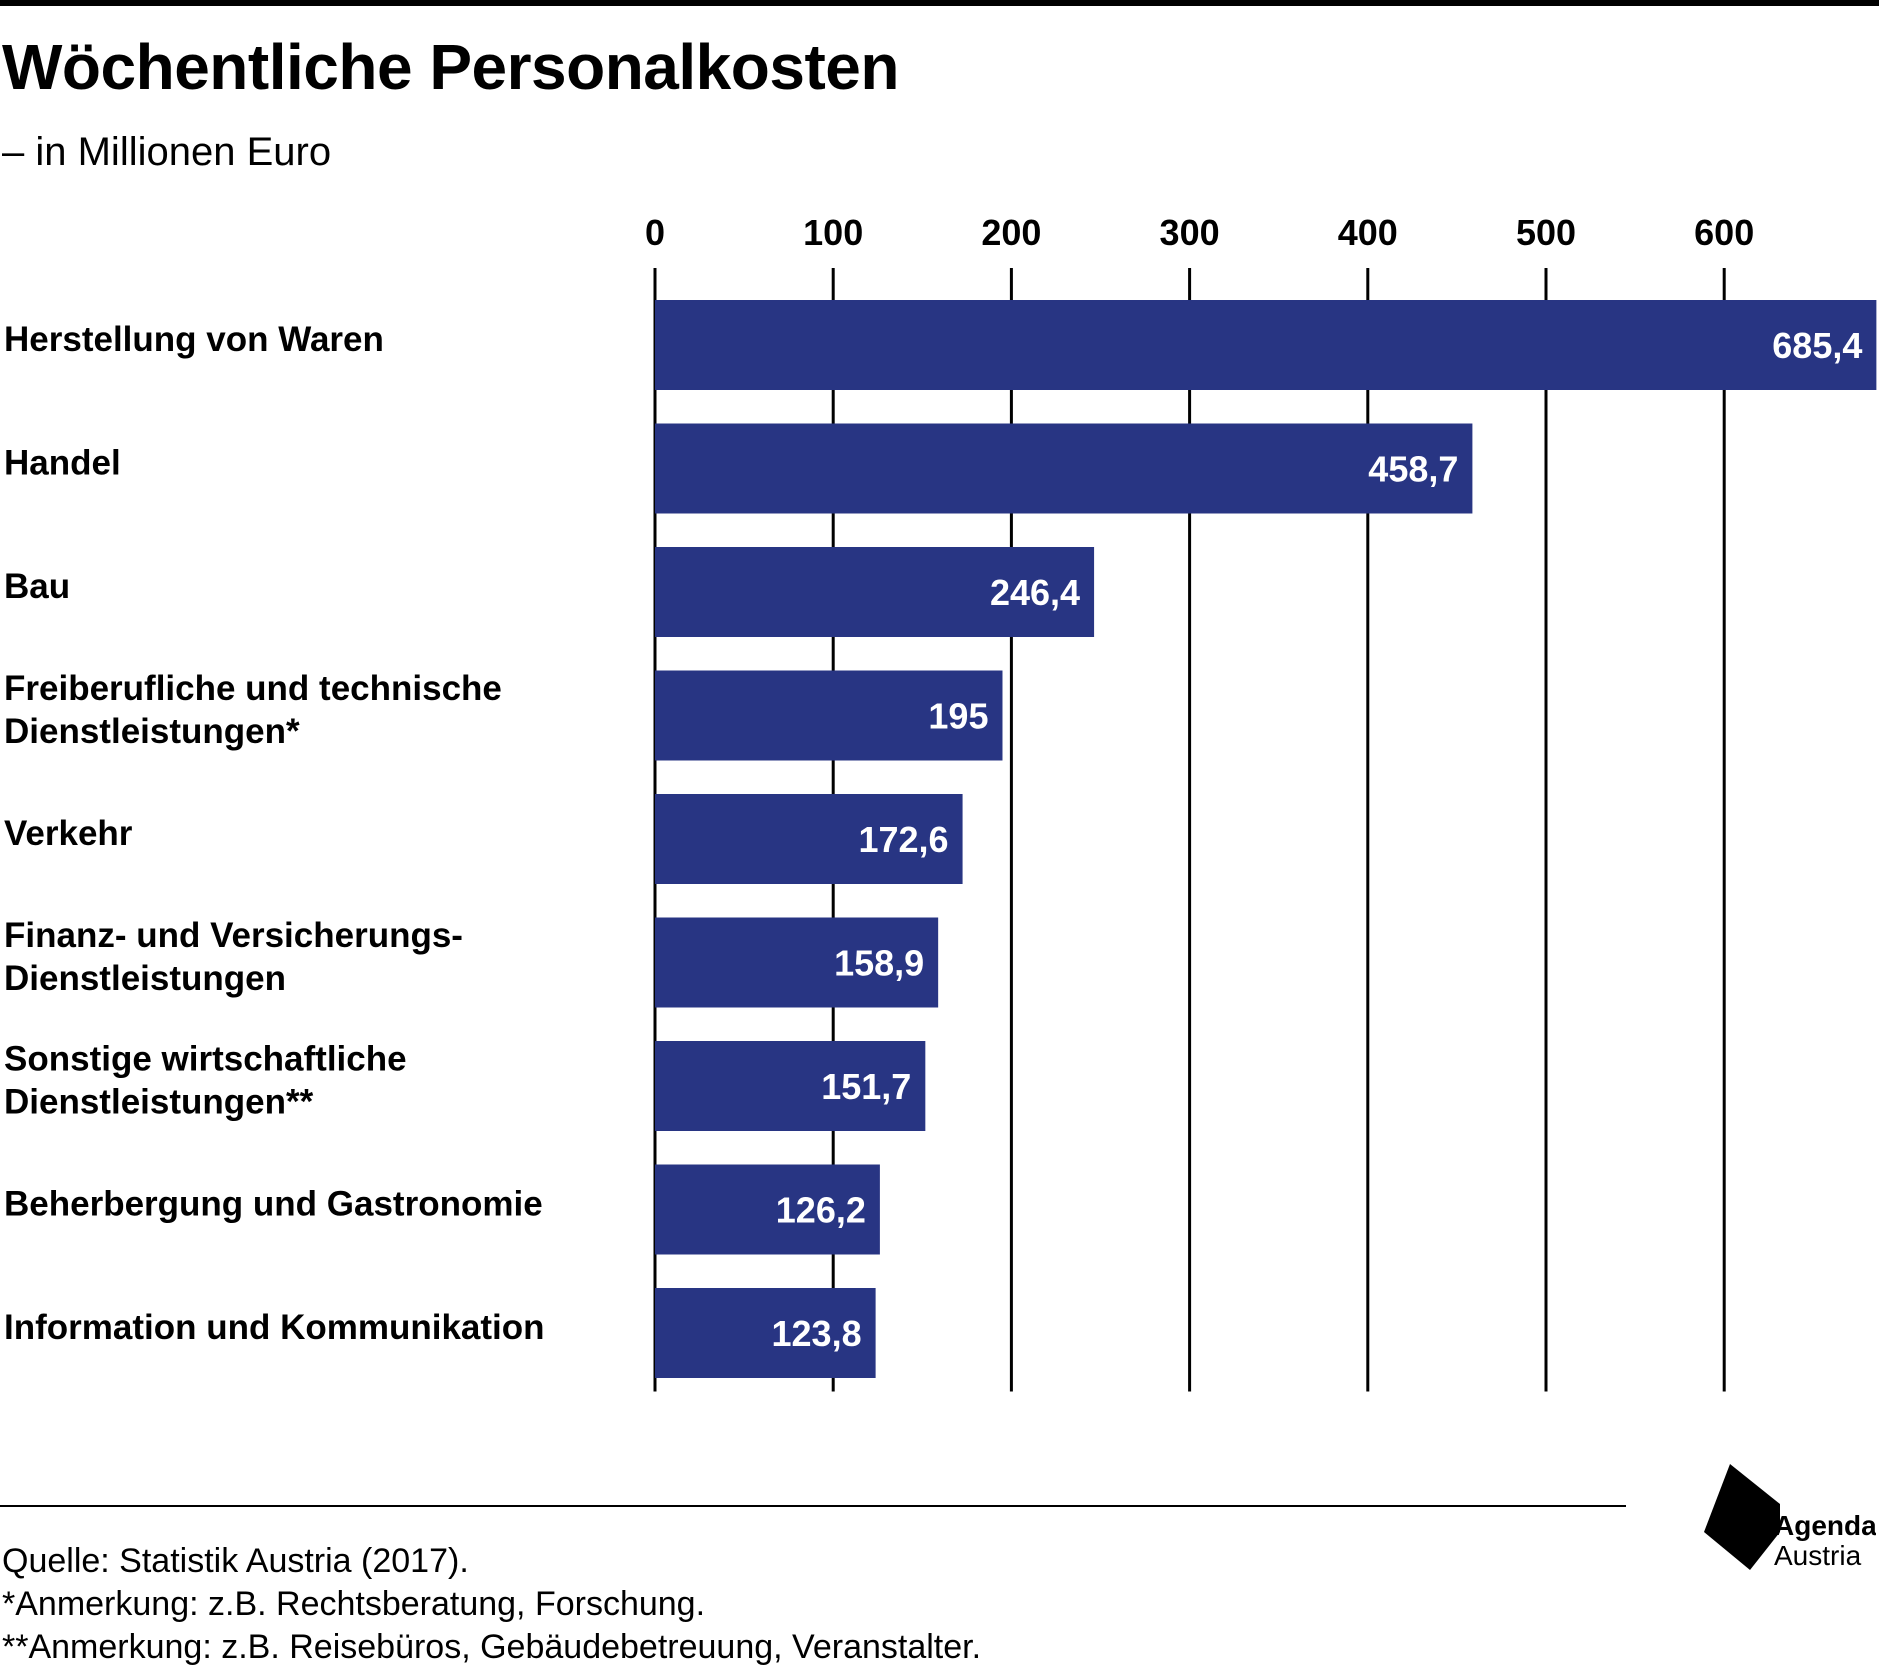  I want to click on category-label: Information und Kommunikation, so click(274, 1327).